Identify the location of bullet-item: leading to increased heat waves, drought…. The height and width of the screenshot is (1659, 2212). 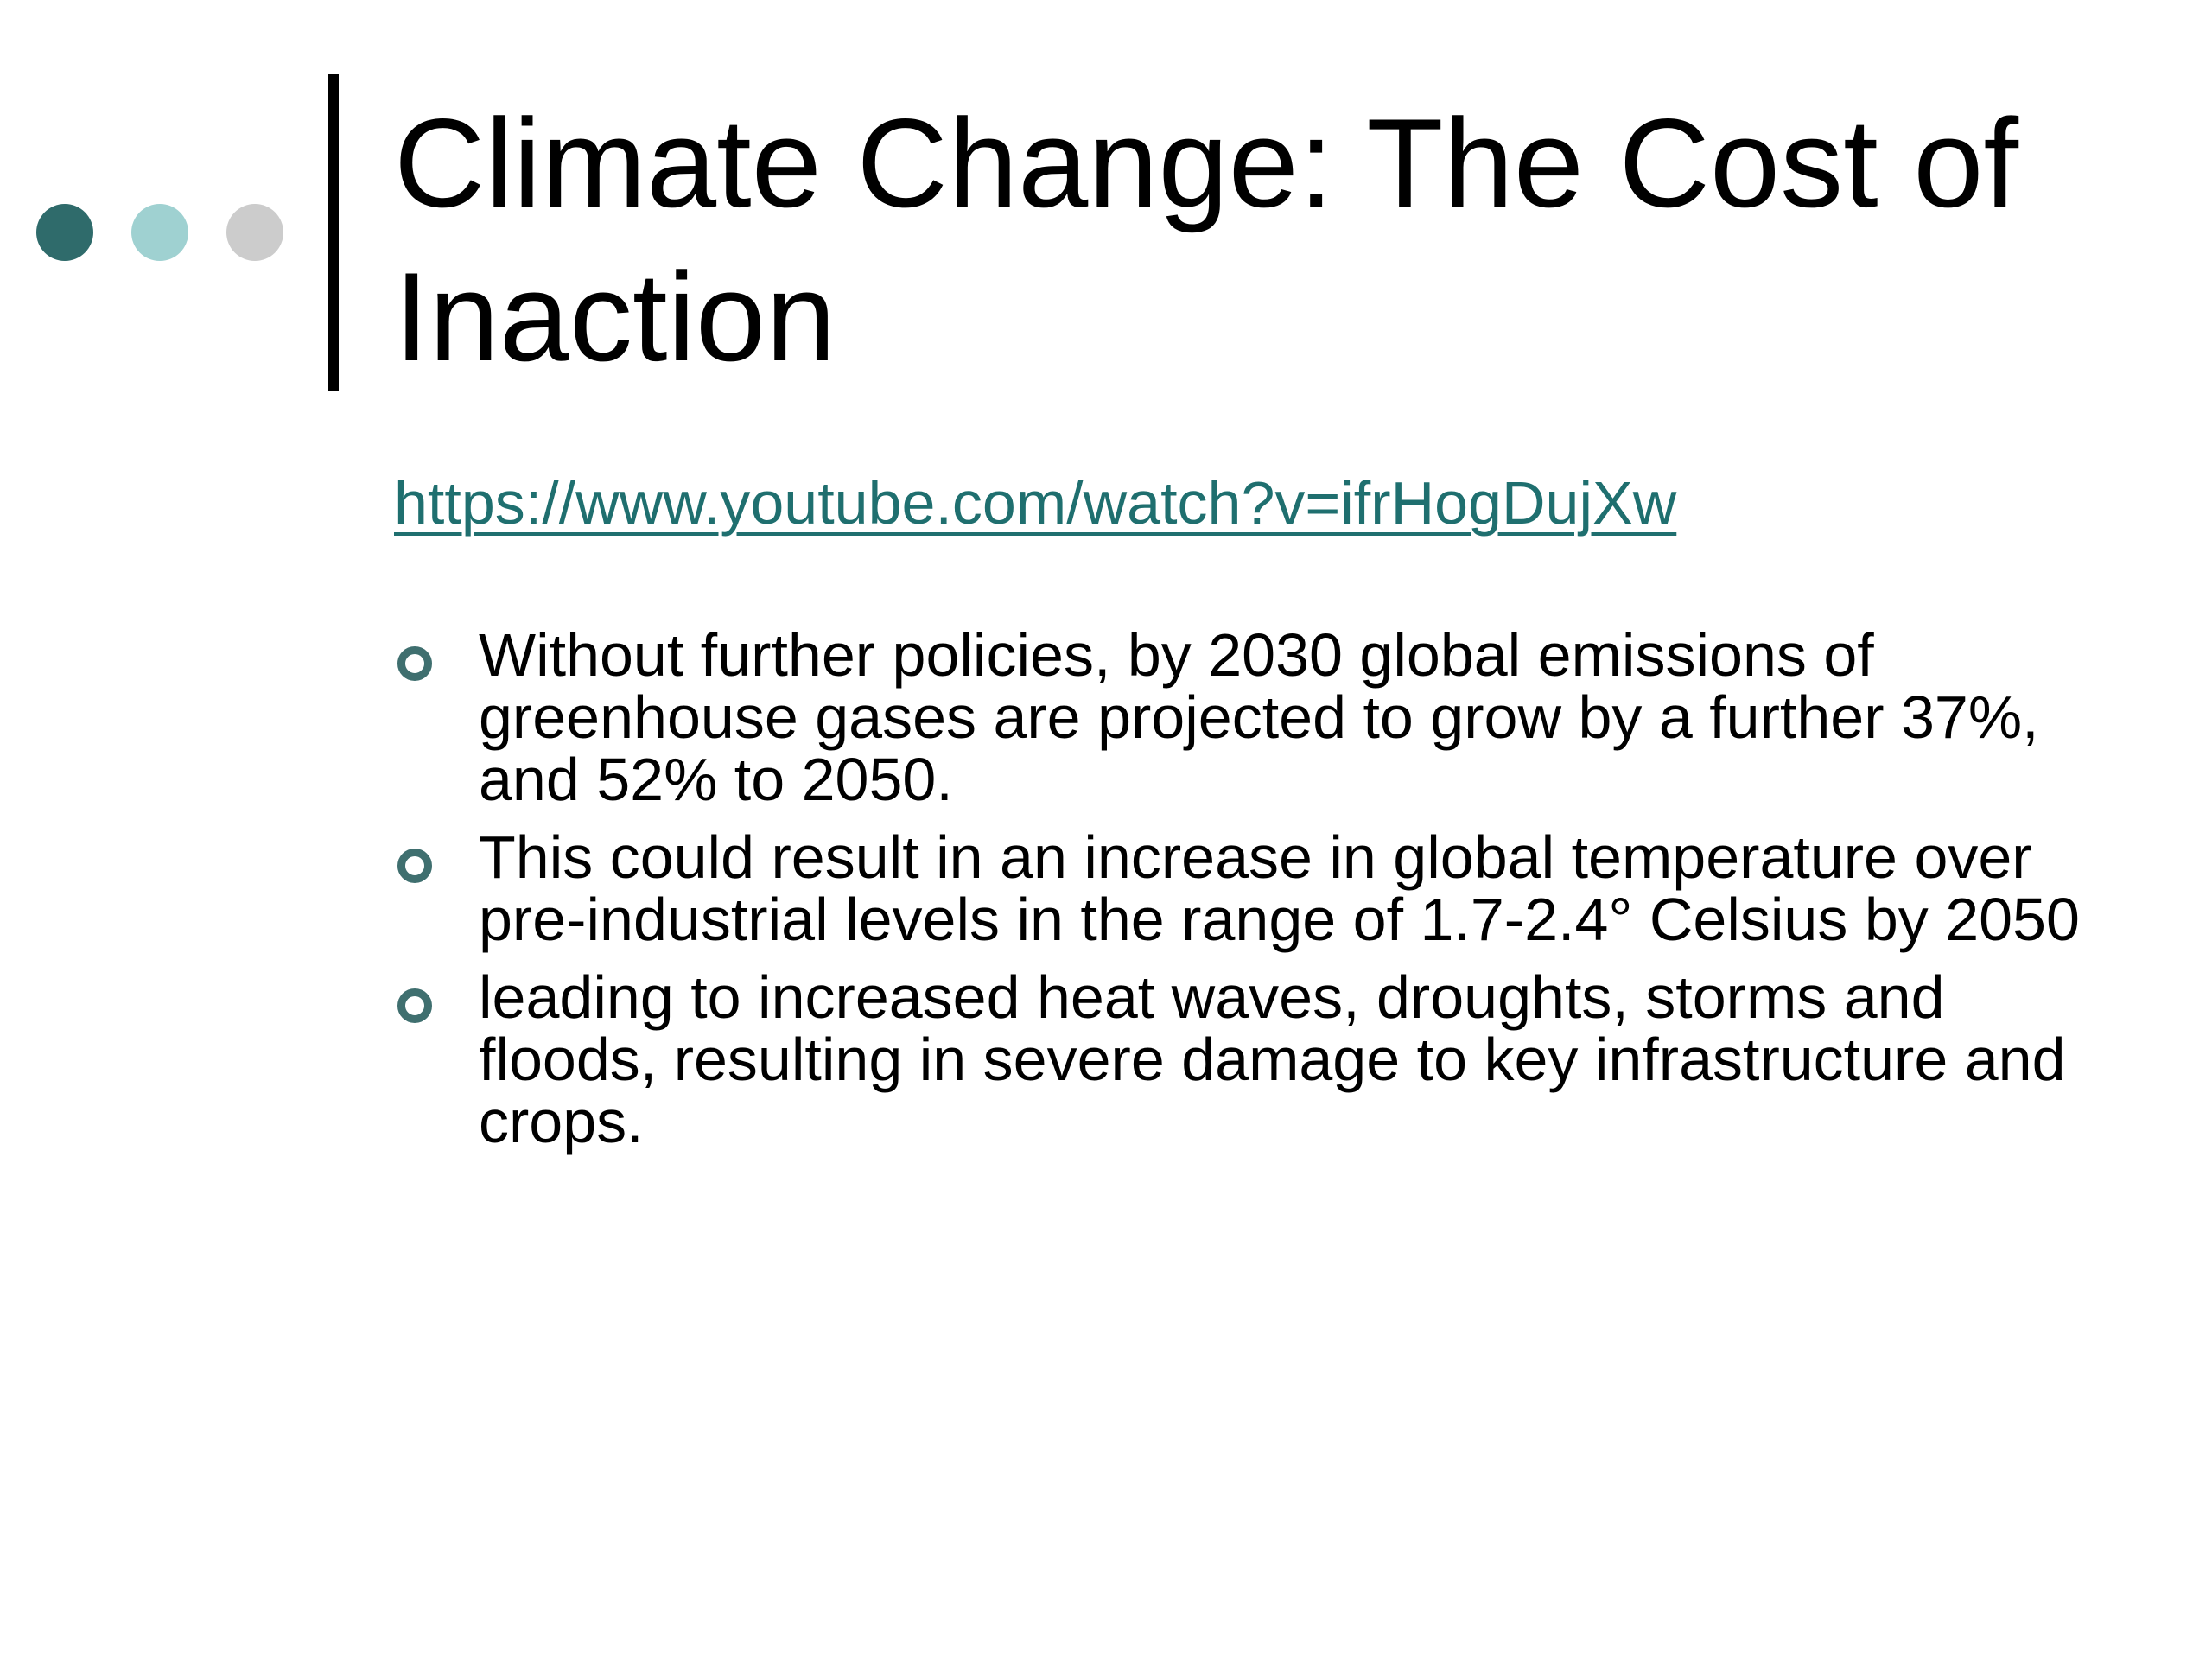
(1258, 1059).